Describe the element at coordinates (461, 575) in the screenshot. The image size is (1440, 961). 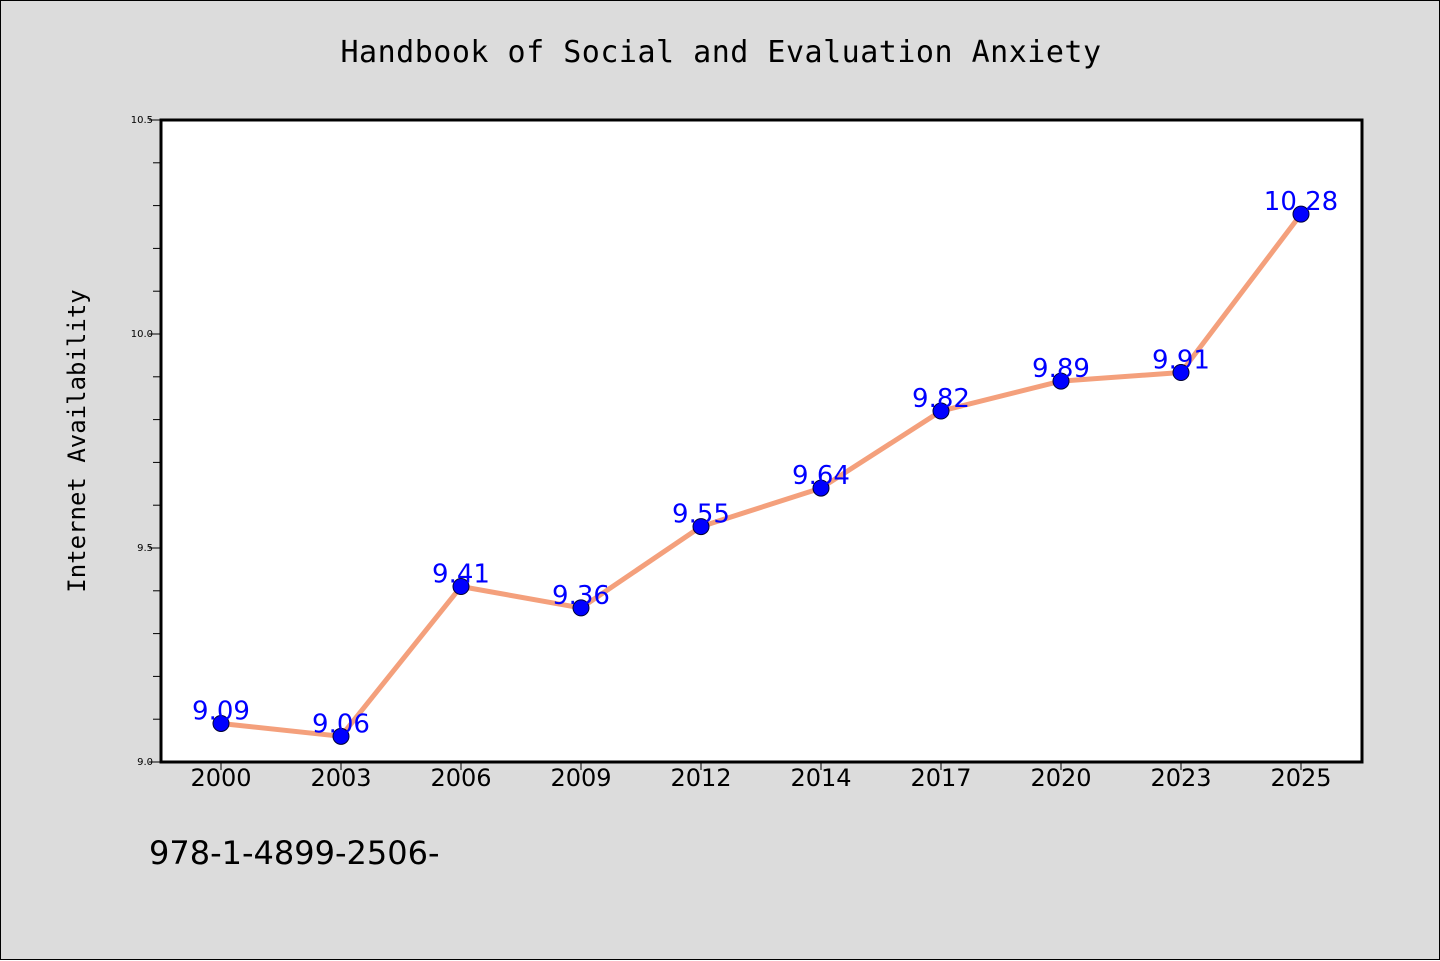
I see `data-label: 9.41` at that location.